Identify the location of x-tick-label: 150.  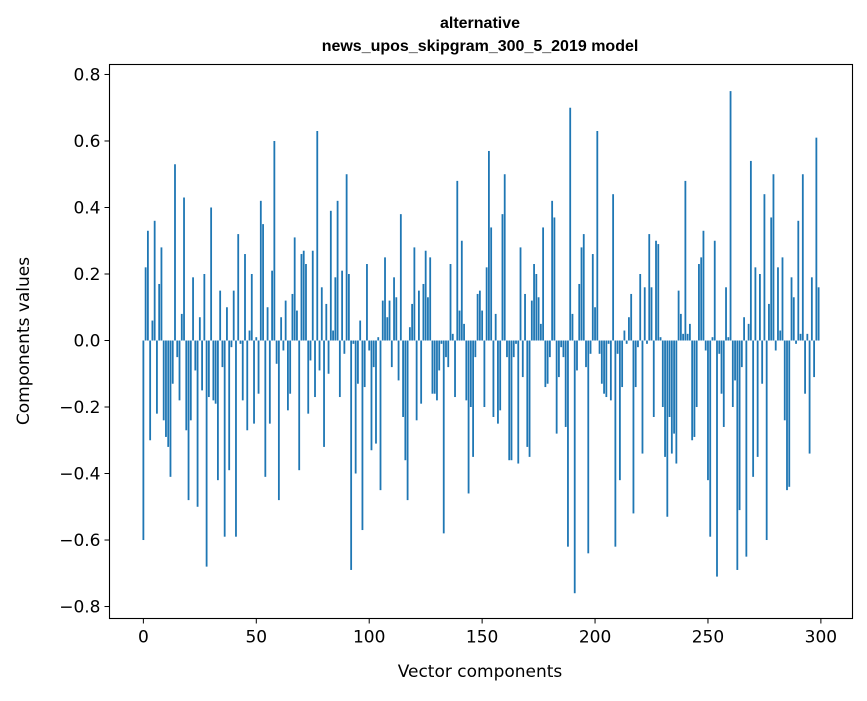
(482, 638).